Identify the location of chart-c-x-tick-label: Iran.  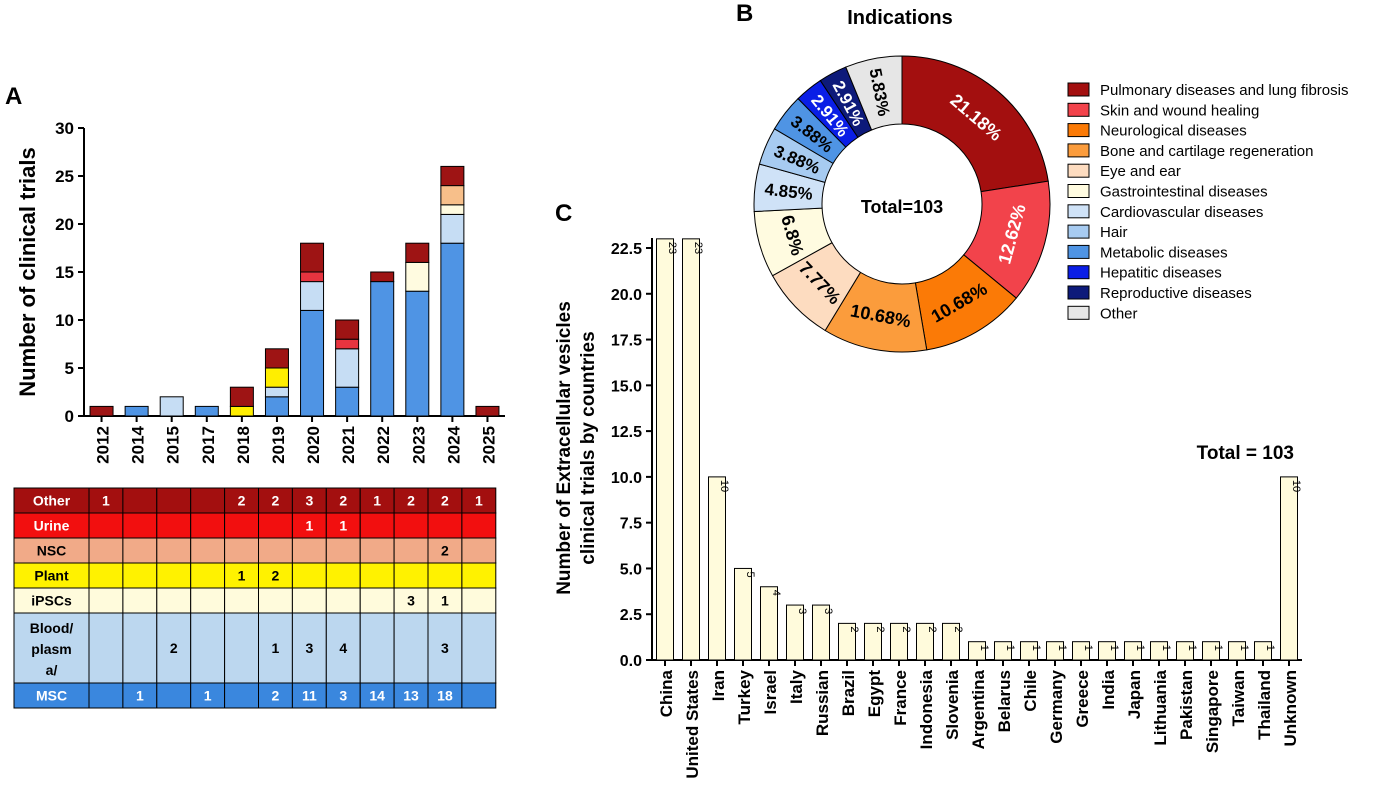
(718, 685).